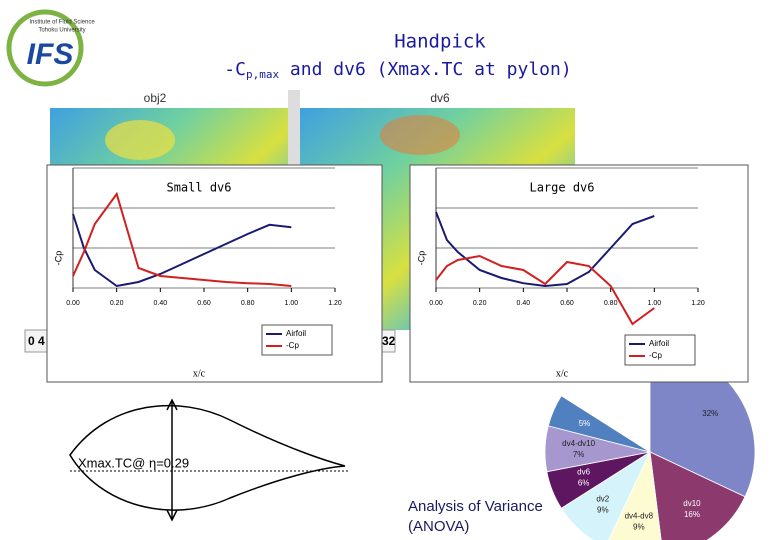 The height and width of the screenshot is (540, 780). Describe the element at coordinates (710, 413) in the screenshot. I see `pie-value-label: 32%` at that location.